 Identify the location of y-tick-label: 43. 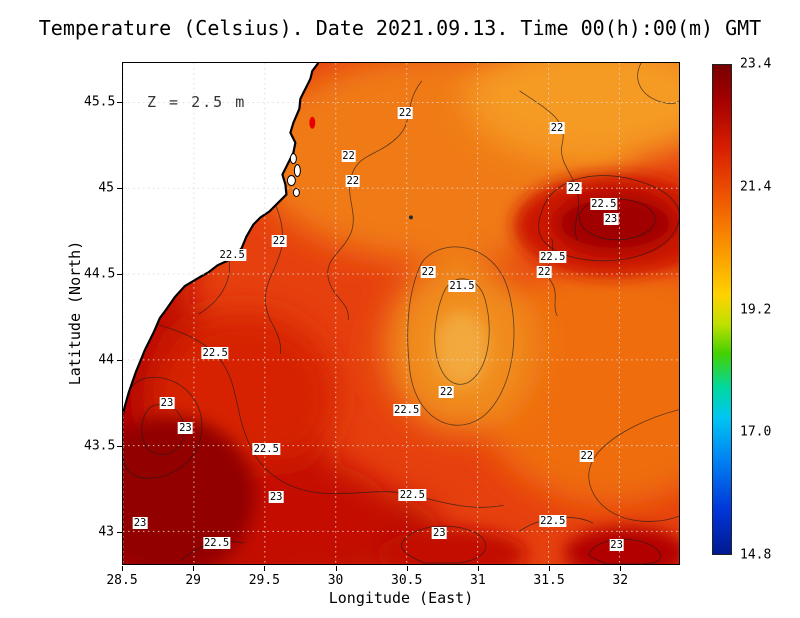
(106, 532).